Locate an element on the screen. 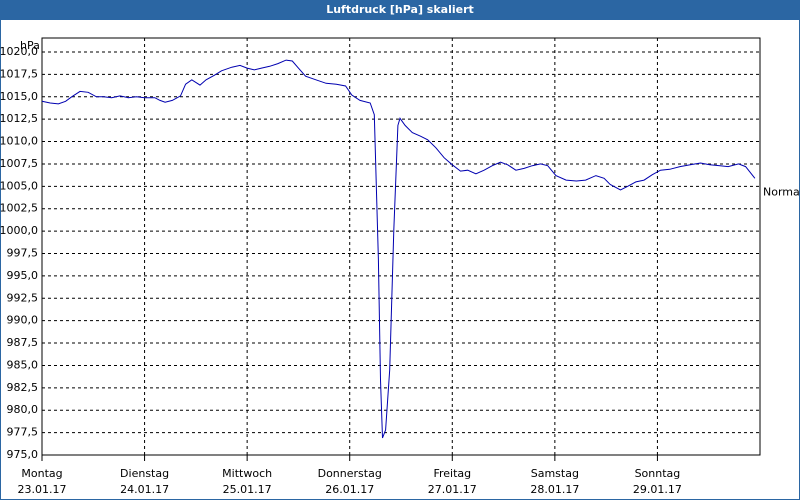  x-tick-label: 23.01.17 is located at coordinates (42, 489).